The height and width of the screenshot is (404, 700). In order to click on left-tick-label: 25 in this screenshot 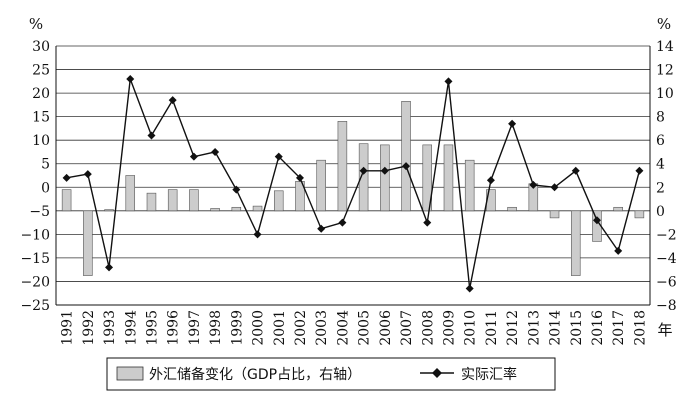, I will do `click(41, 71)`.